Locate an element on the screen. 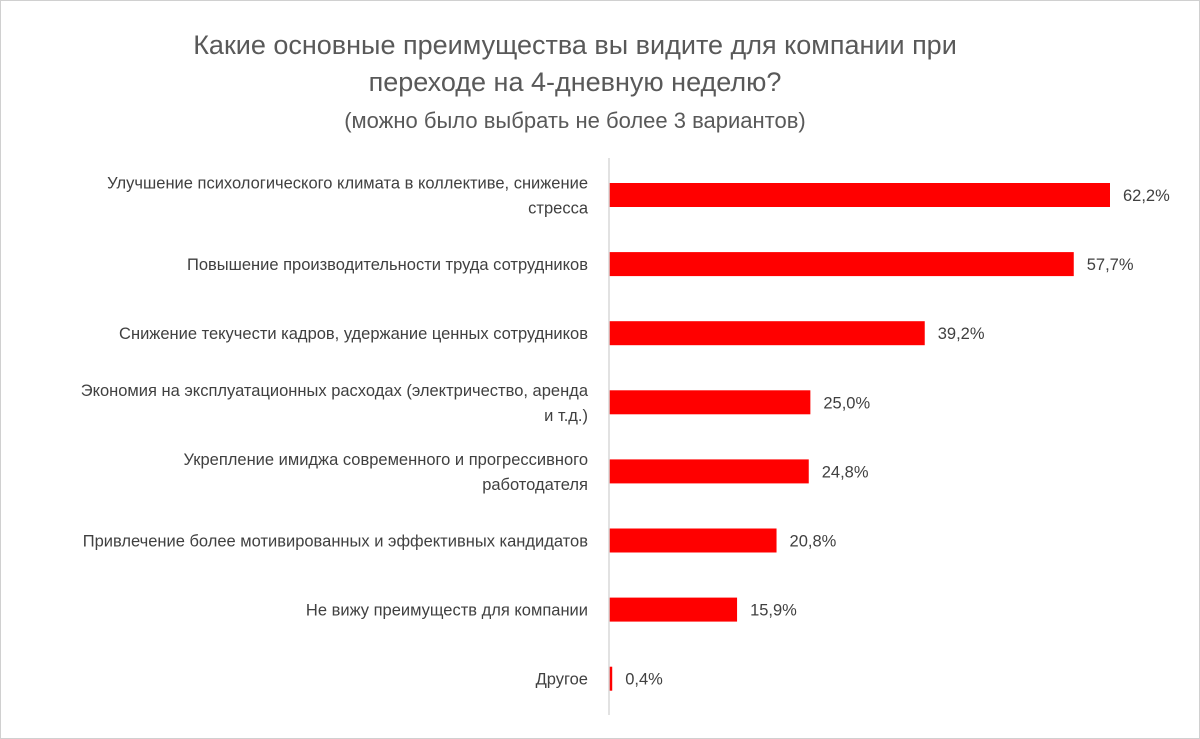 This screenshot has width=1200, height=739. category-label: и т.д.) is located at coordinates (566, 416).